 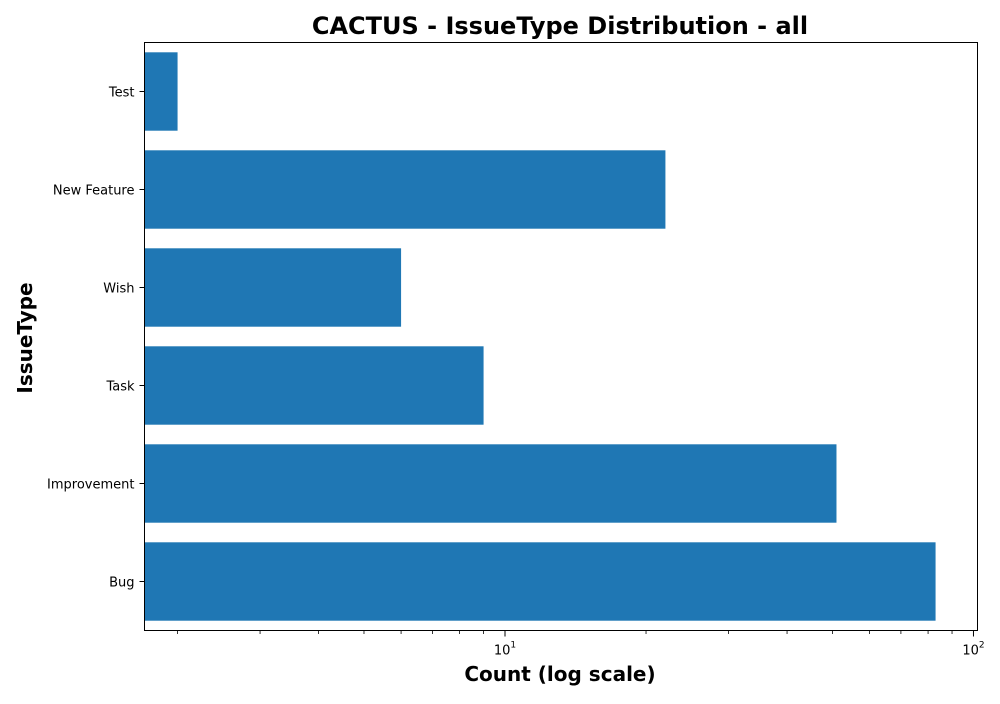 What do you see at coordinates (25, 337) in the screenshot?
I see `y-axis-label: IssueType` at bounding box center [25, 337].